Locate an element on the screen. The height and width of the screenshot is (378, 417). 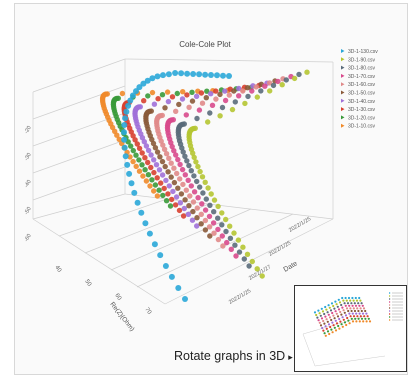
rotated-preview-inset is located at coordinates (350, 328).